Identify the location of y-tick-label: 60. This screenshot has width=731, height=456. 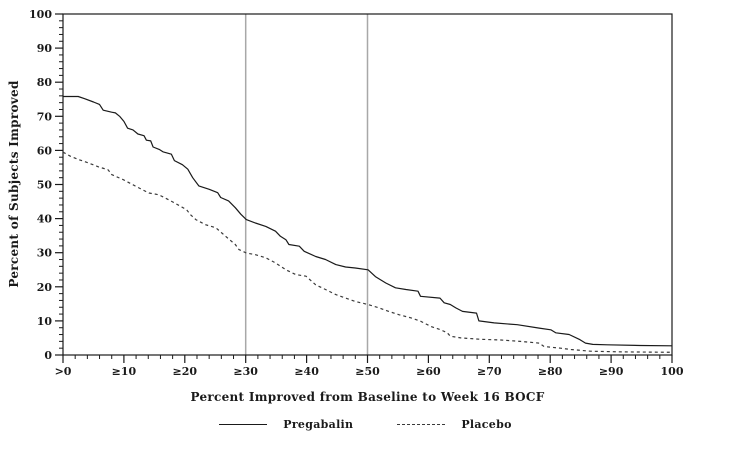
(45, 150).